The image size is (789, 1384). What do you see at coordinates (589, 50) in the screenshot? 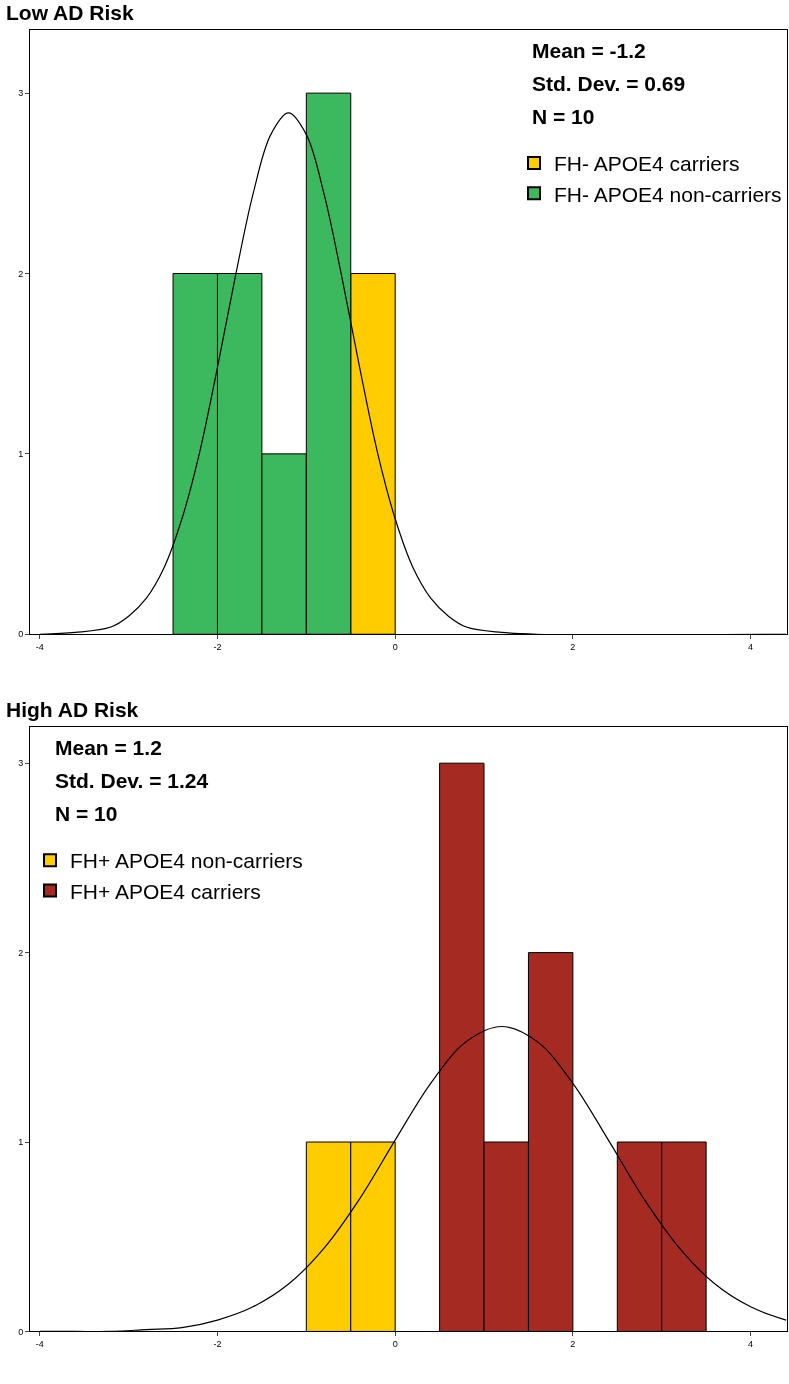
I see `annotation: Mean = -1.2` at bounding box center [589, 50].